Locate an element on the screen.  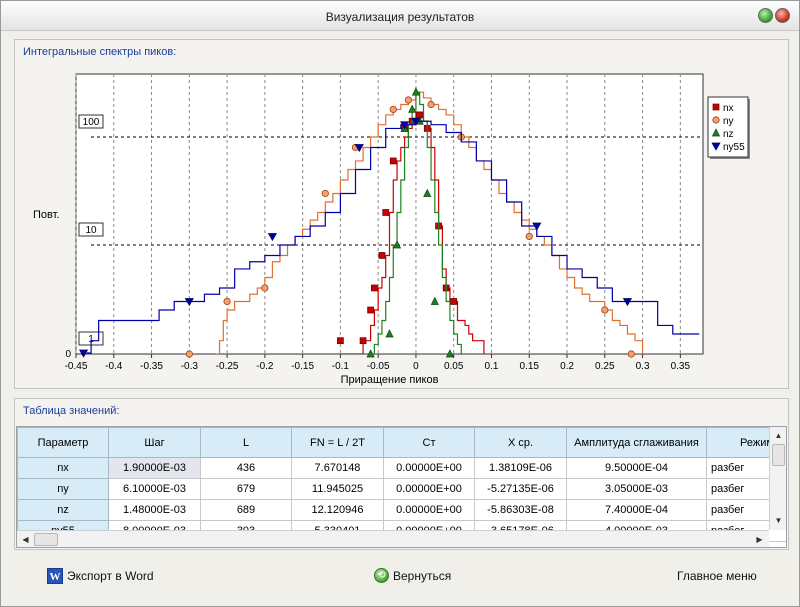
x-tick-label: -0.45 is located at coordinates (76, 366).